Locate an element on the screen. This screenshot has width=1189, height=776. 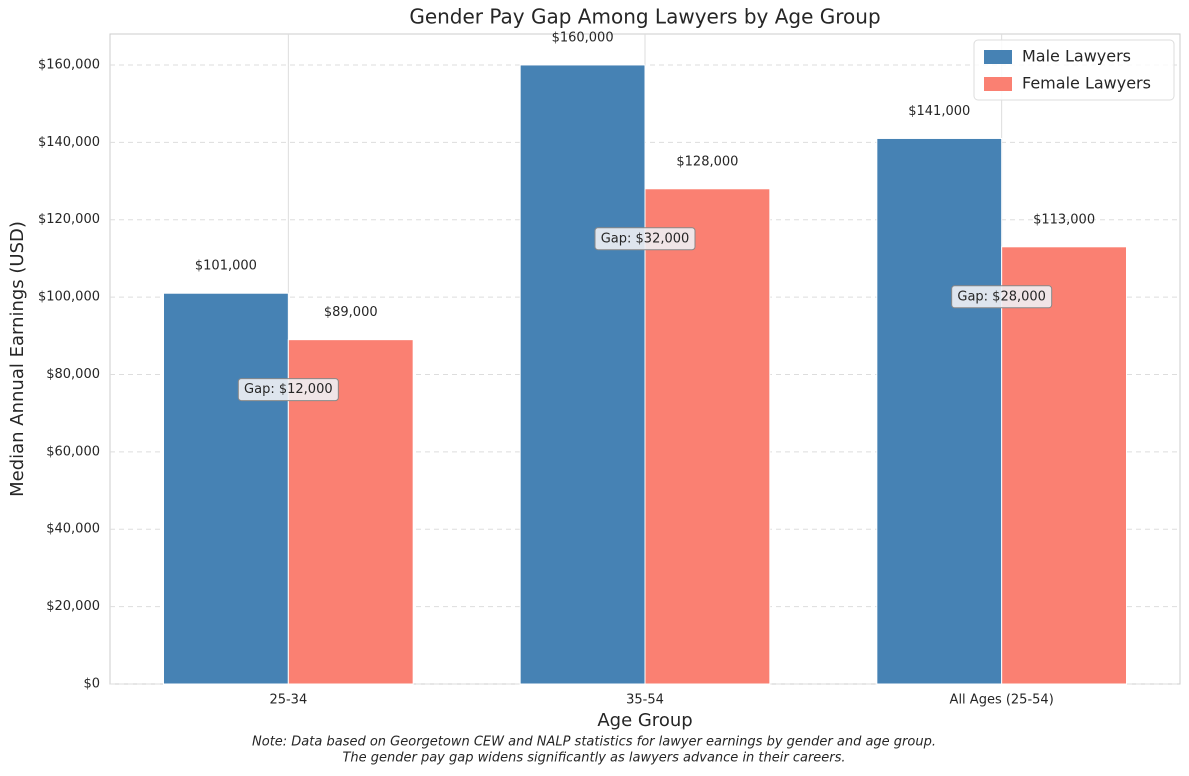
gap-annotation: Gap: $32,000 is located at coordinates (645, 238).